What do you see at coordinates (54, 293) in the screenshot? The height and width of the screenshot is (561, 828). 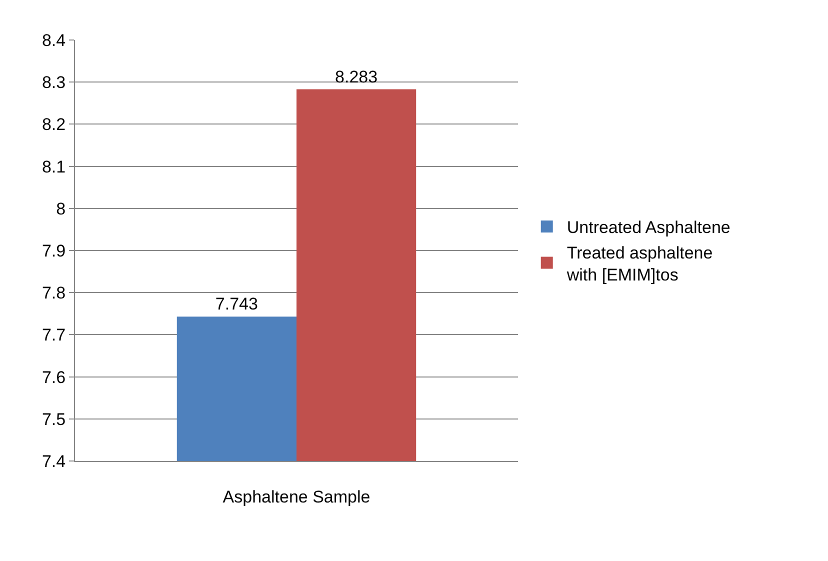 I see `y-tick-label: 7.8` at bounding box center [54, 293].